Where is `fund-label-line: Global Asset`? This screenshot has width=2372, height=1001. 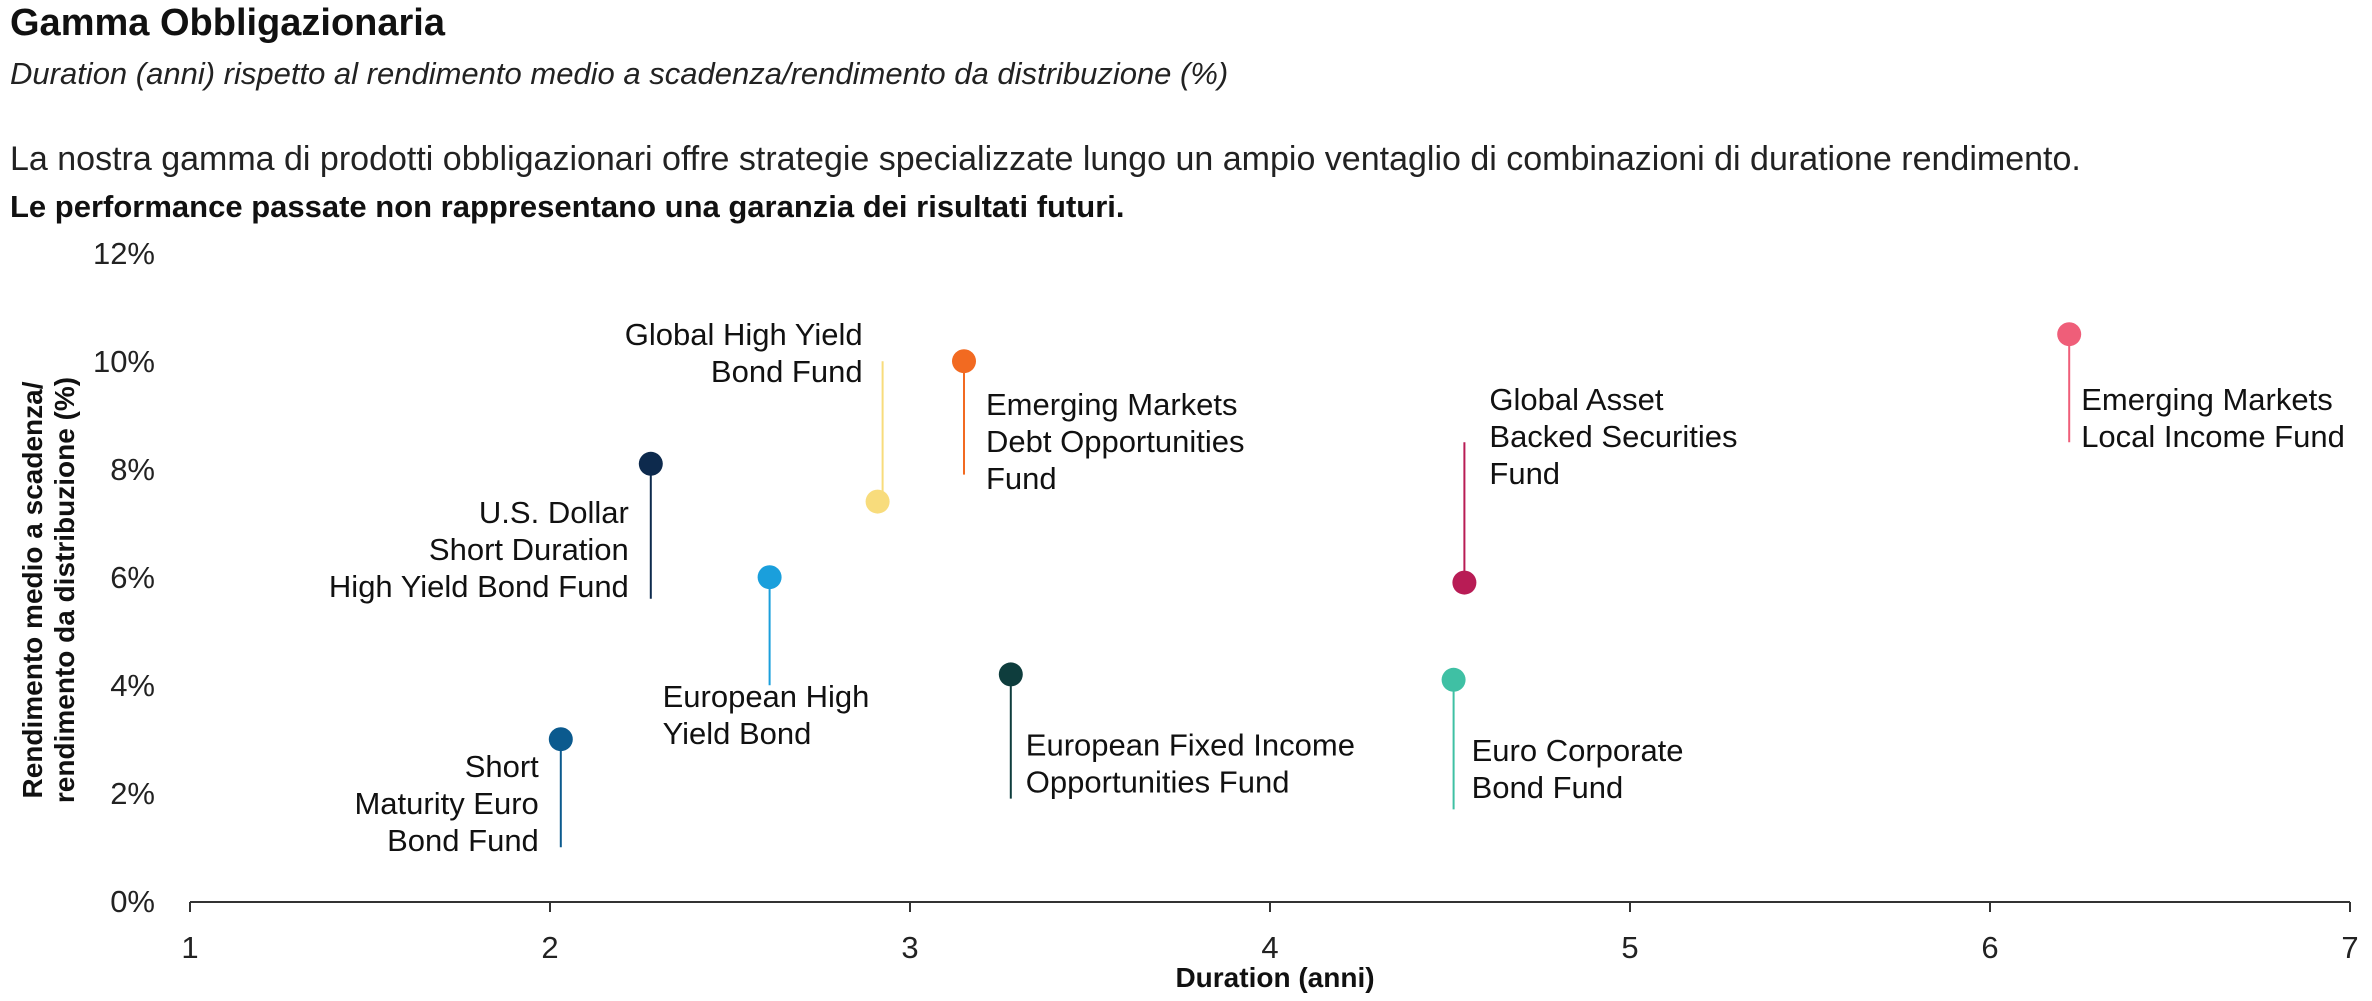
fund-label-line: Global Asset is located at coordinates (1576, 399).